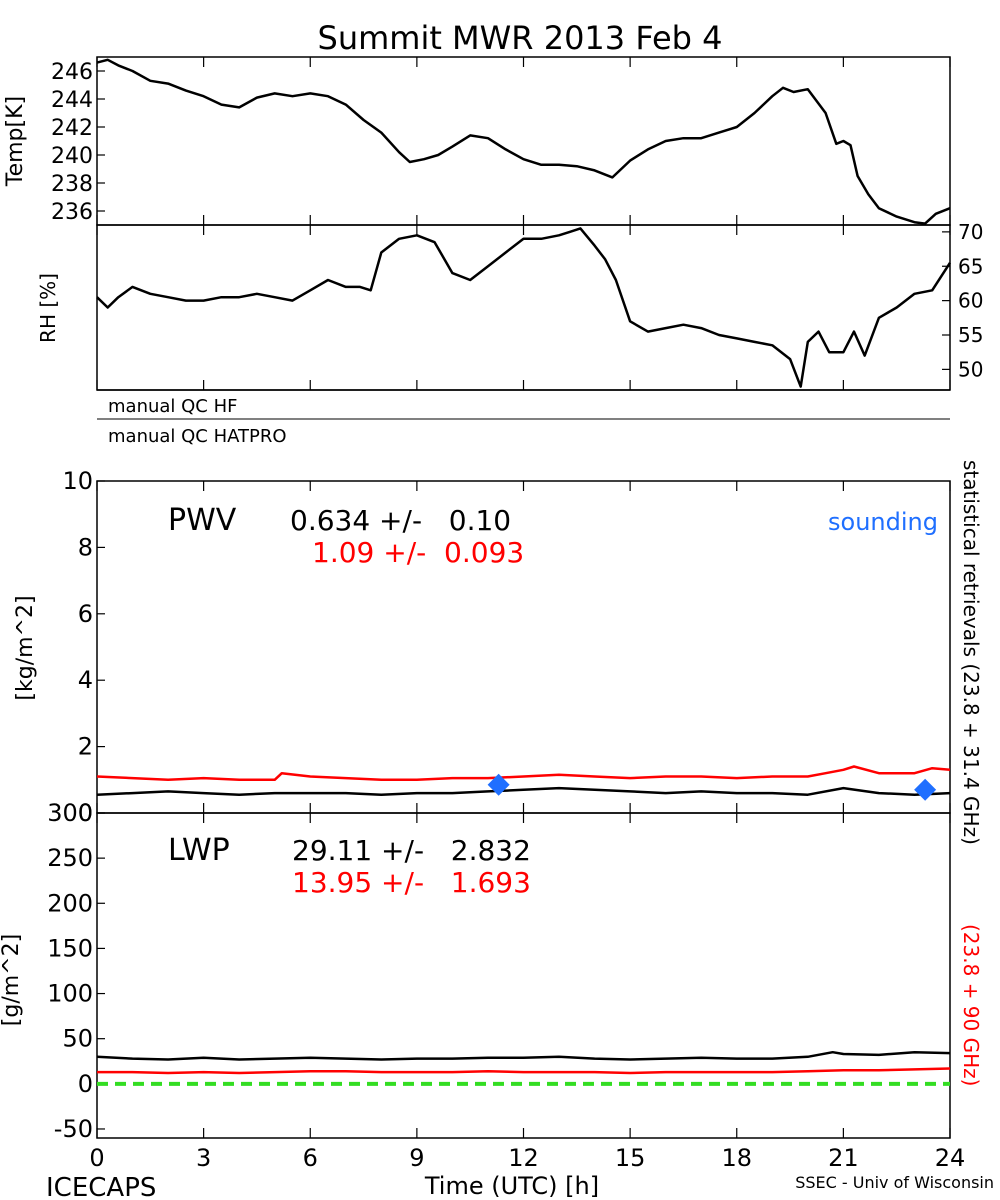 The width and height of the screenshot is (1000, 1200). I want to click on lwp-ylabel: [g/m^2], so click(12, 980).